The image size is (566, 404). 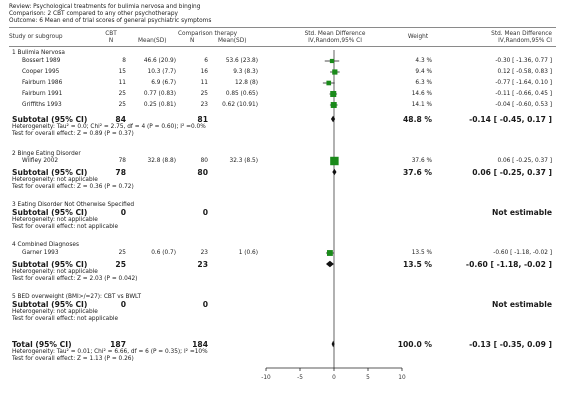 What do you see at coordinates (124, 61) in the screenshot?
I see `study-cbt-n: 8` at bounding box center [124, 61].